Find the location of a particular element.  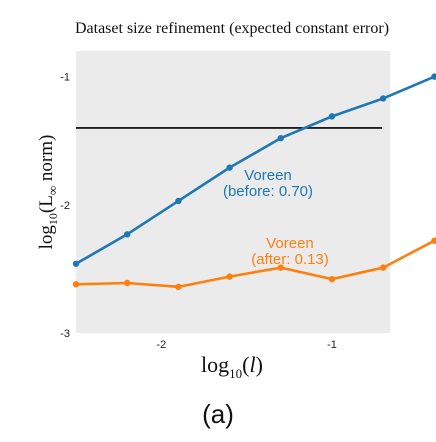

y-tick-labels: -1 -2 -3 is located at coordinates (65, 206).